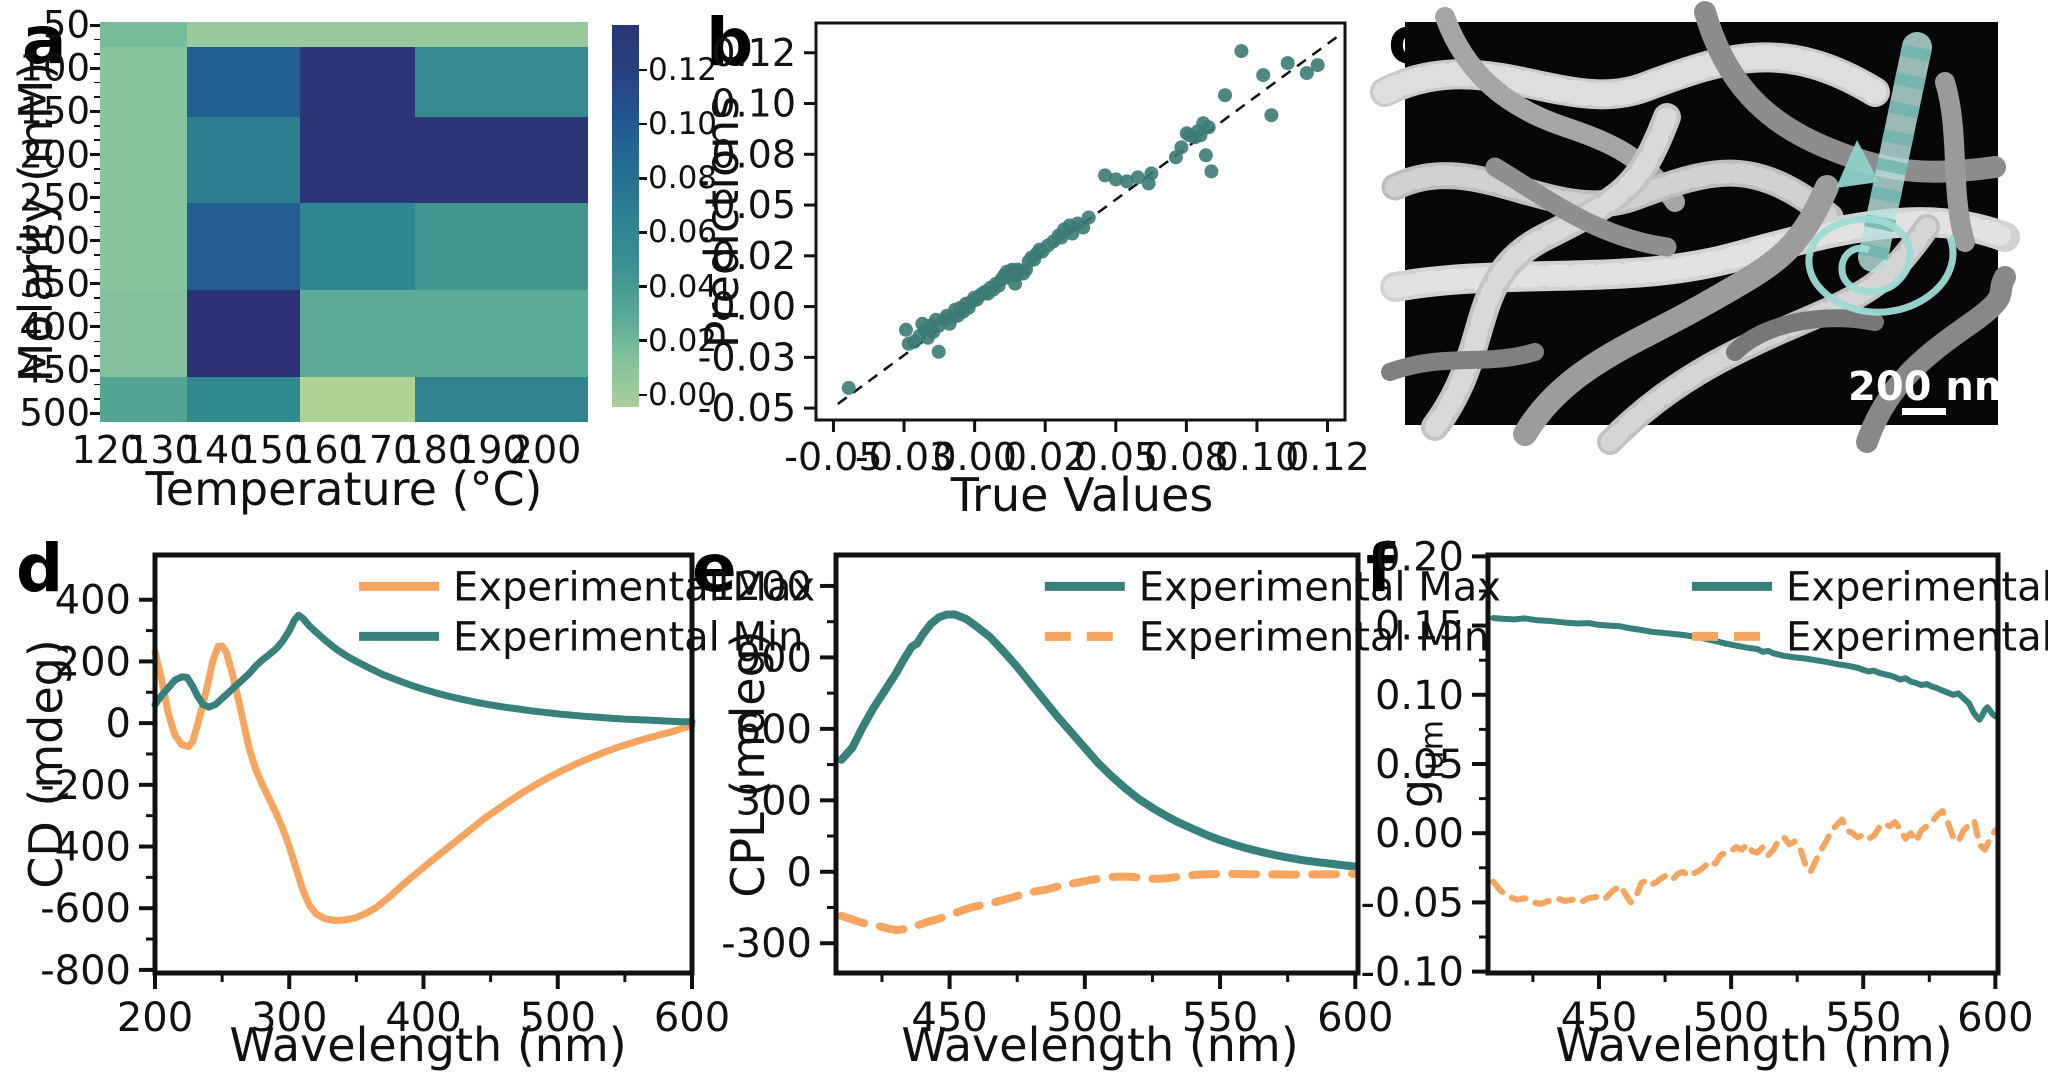 The image size is (2048, 1081). What do you see at coordinates (85, 971) in the screenshot?
I see `y-tick-label: -800` at bounding box center [85, 971].